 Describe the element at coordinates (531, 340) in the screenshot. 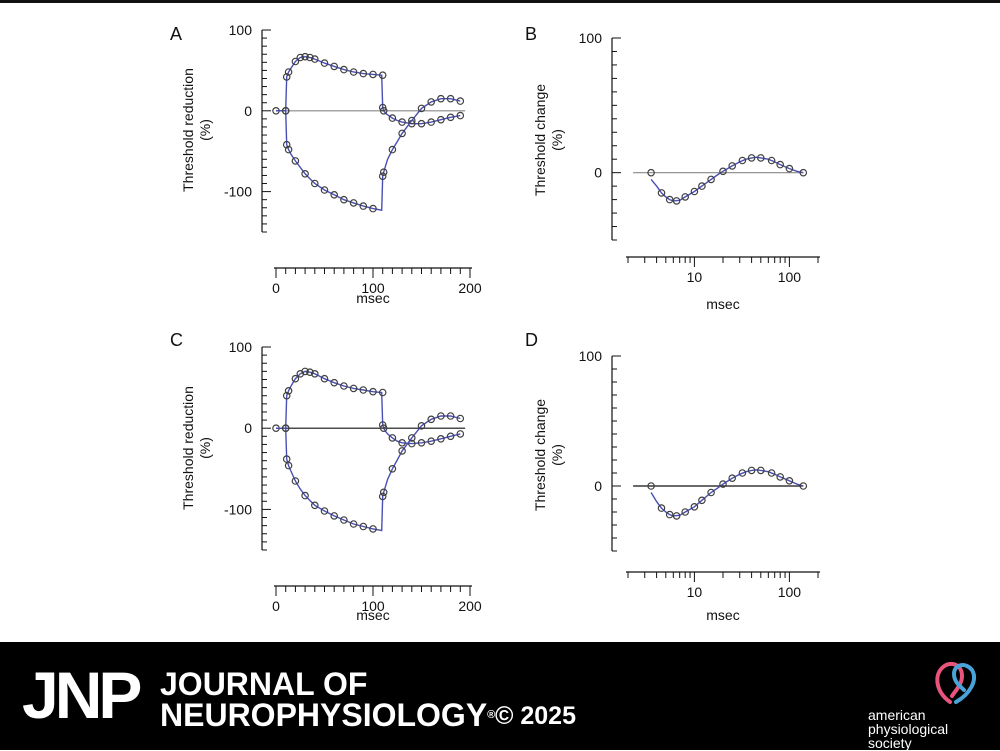

I see `panel-letter: D` at that location.